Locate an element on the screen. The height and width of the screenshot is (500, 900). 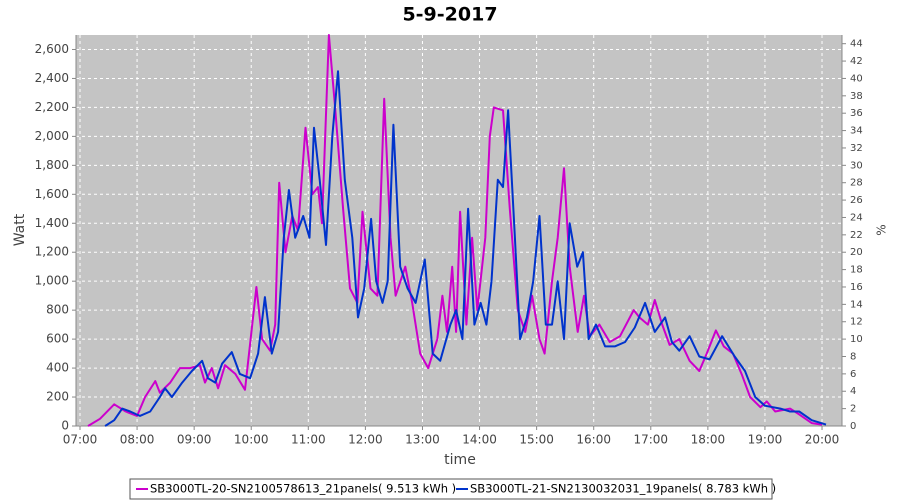
y2-tick-label: 34 is located at coordinates (856, 131).